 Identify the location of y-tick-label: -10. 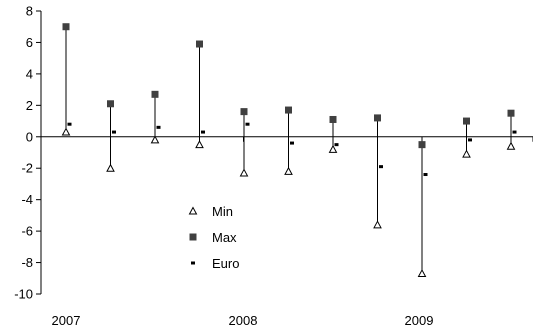
(23, 294).